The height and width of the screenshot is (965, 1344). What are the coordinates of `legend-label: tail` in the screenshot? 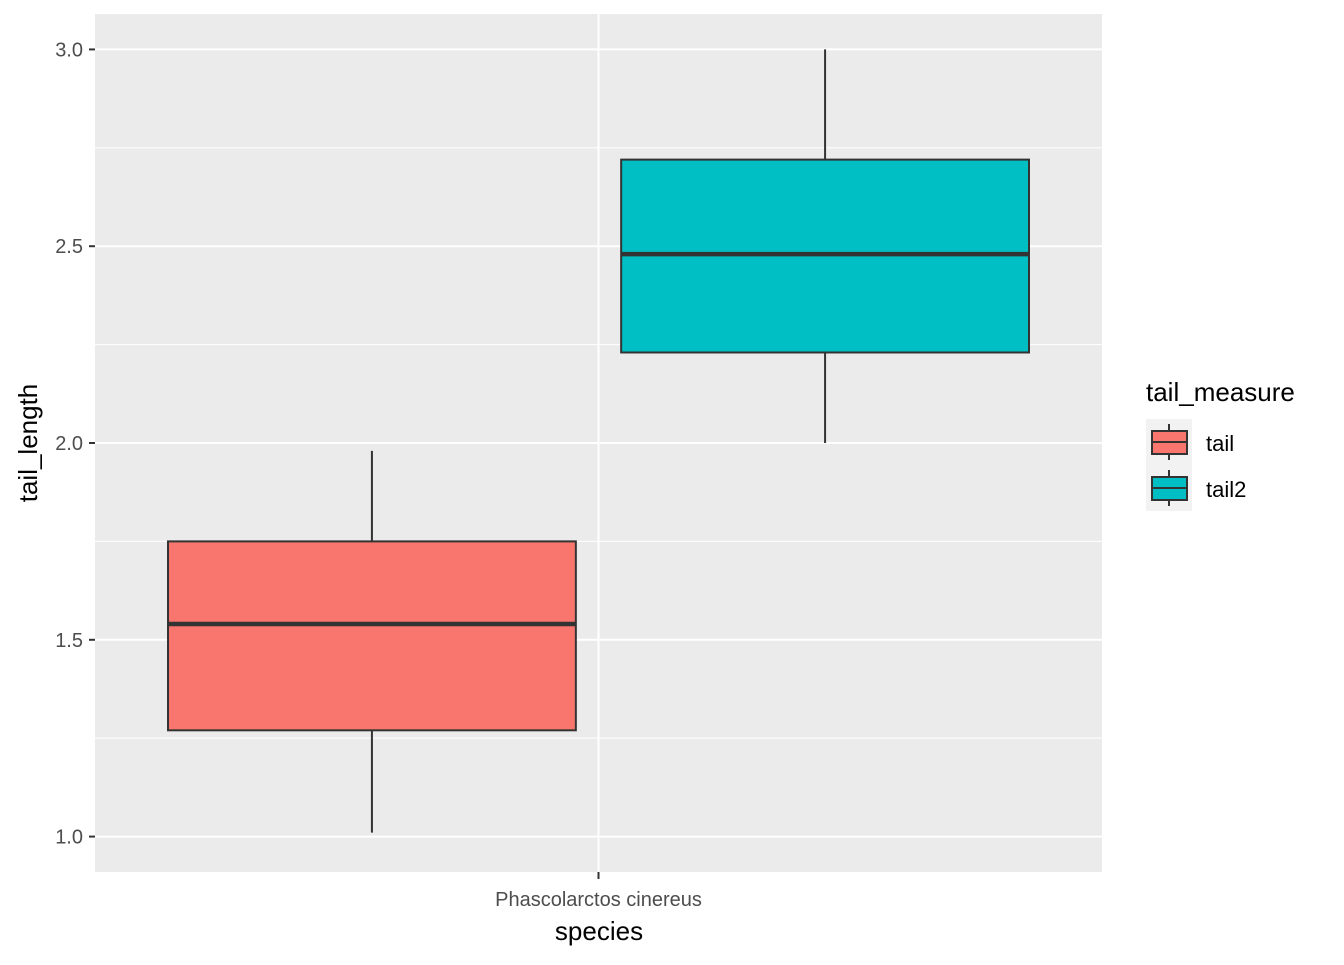 It's located at (1220, 443).